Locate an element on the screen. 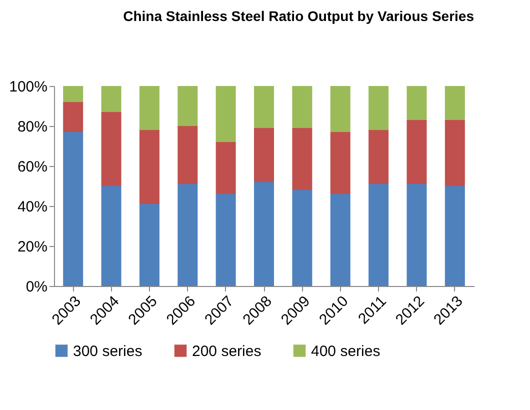 This screenshot has height=410, width=530. y-tick-label: 60% is located at coordinates (32, 167).